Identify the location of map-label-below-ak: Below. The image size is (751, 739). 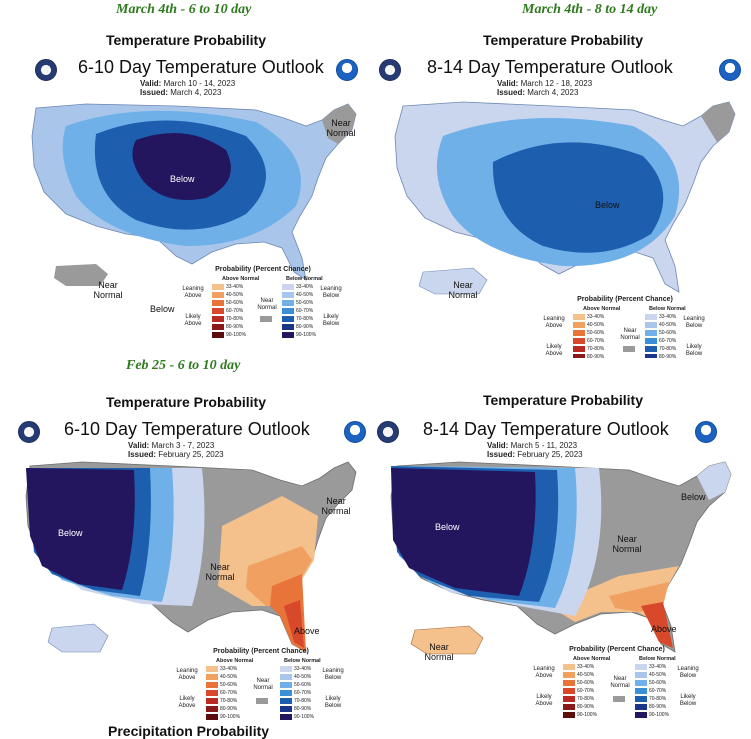
(162, 309).